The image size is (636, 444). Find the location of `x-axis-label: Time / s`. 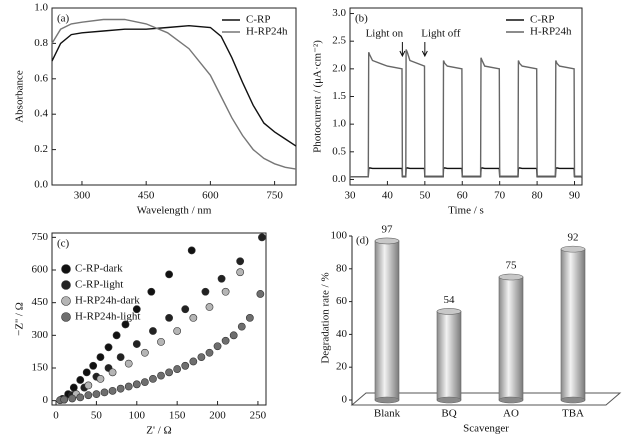

x-axis-label: Time / s is located at coordinates (466, 211).